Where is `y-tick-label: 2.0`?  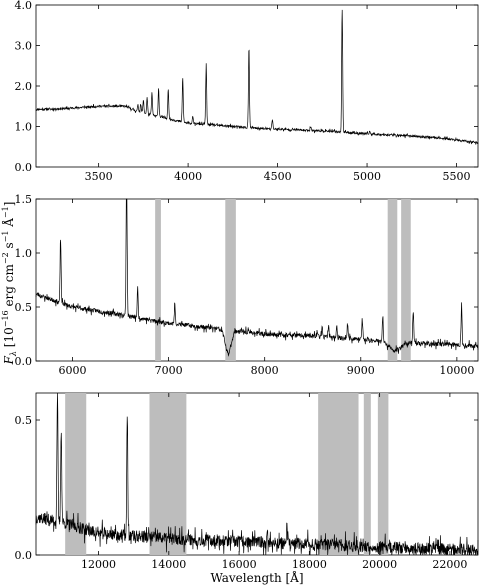 y-tick-label: 2.0 is located at coordinates (24, 86).